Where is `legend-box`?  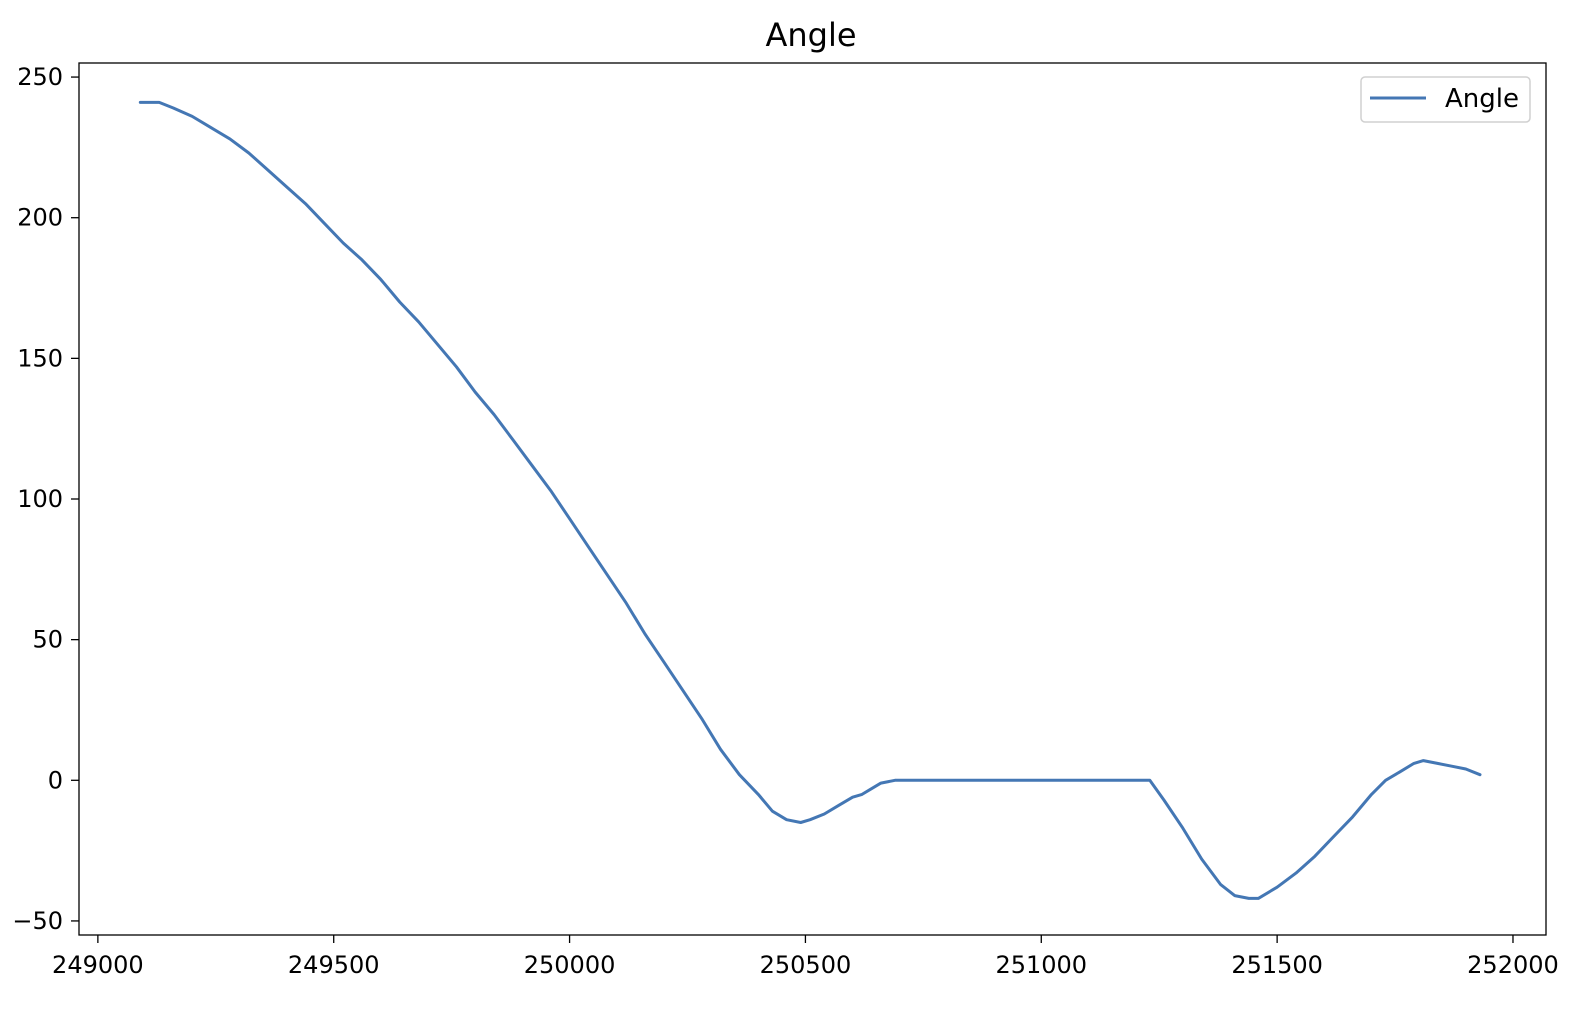 legend-box is located at coordinates (1445, 99).